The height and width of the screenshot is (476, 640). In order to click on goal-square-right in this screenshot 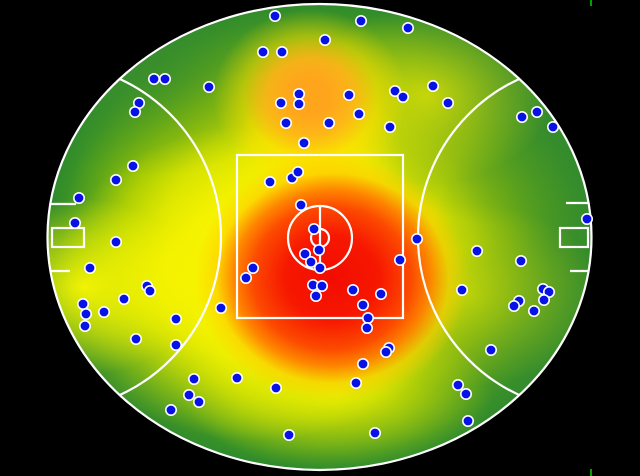, I will do `click(574, 237)`.